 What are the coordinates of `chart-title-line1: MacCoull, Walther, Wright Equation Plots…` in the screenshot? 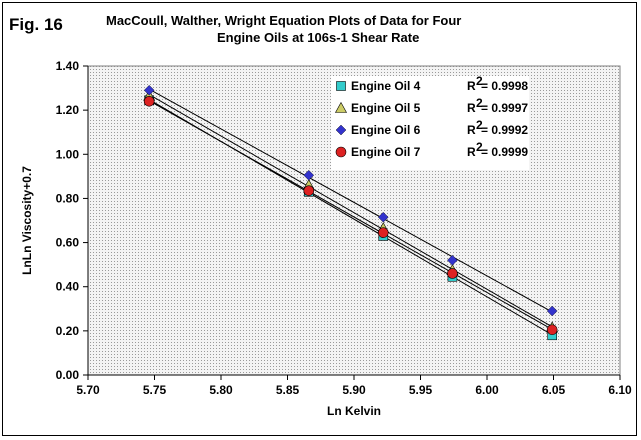 It's located at (284, 20).